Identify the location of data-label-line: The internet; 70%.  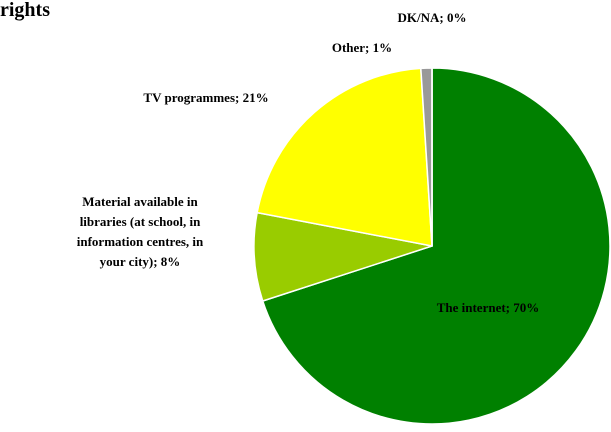
(488, 307).